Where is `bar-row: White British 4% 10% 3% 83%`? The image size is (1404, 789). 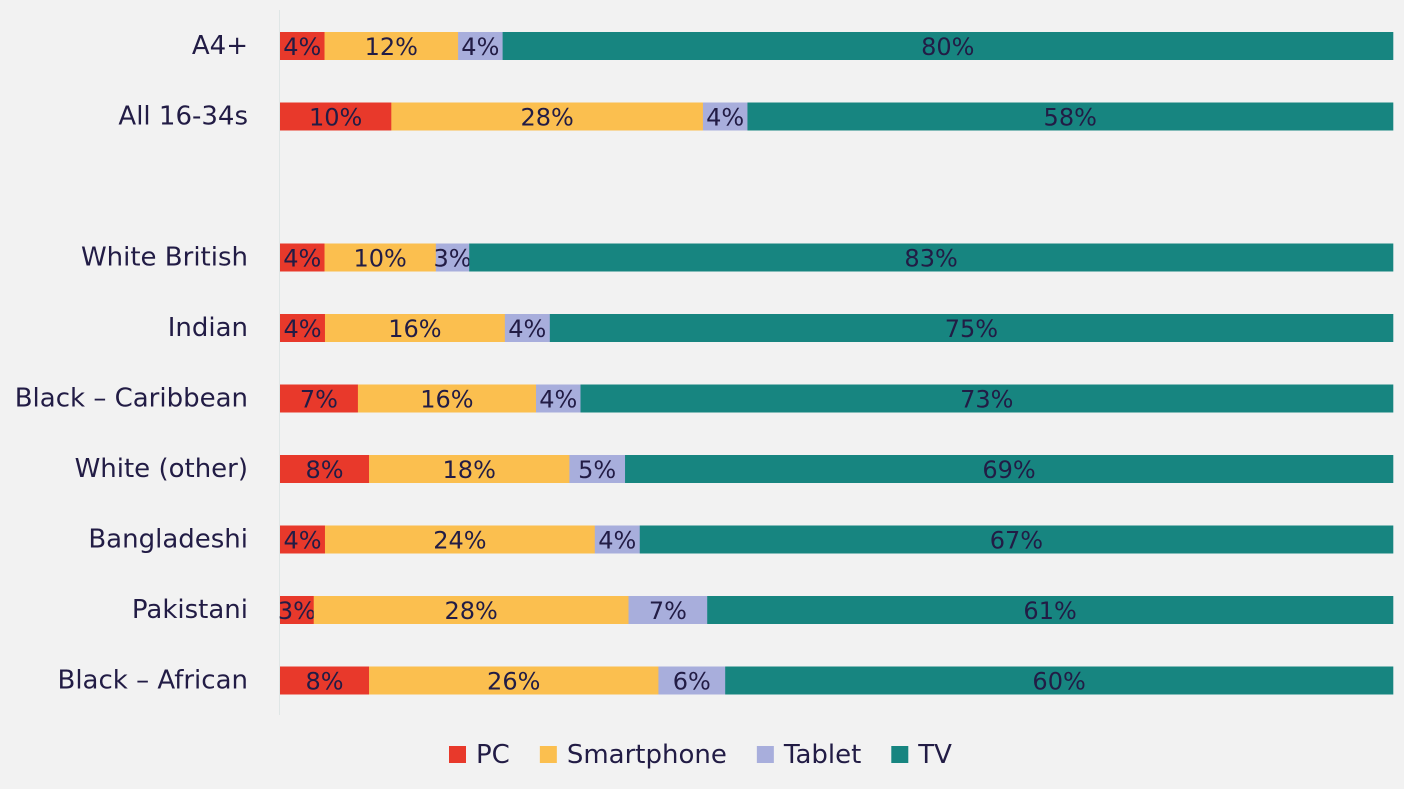
bar-row: White British 4% 10% 3% 83% is located at coordinates (737, 258).